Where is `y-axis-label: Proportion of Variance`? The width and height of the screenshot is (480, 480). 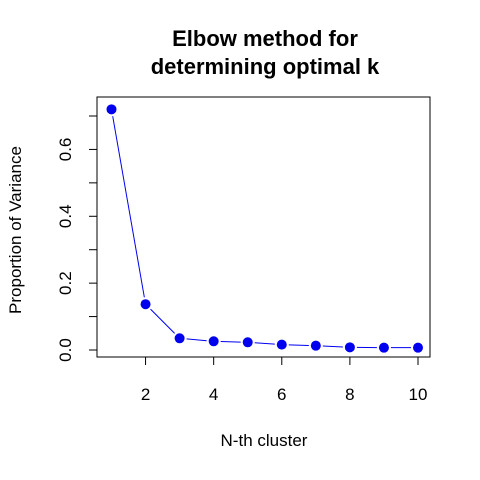 y-axis-label: Proportion of Variance is located at coordinates (15, 230).